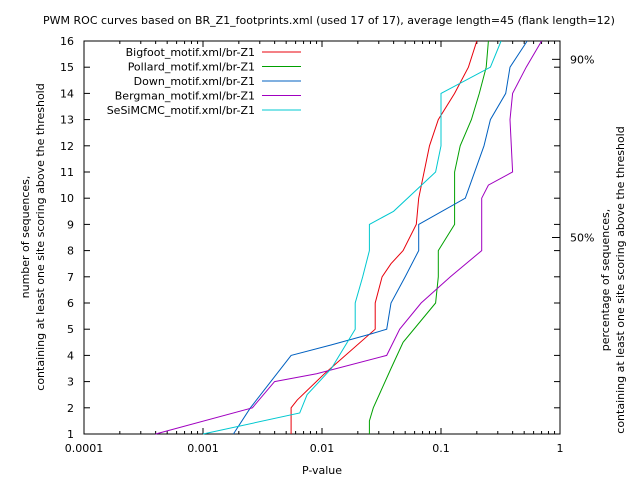 This screenshot has height=480, width=640. Describe the element at coordinates (203, 448) in the screenshot. I see `x-tick-label: 0.001` at that location.